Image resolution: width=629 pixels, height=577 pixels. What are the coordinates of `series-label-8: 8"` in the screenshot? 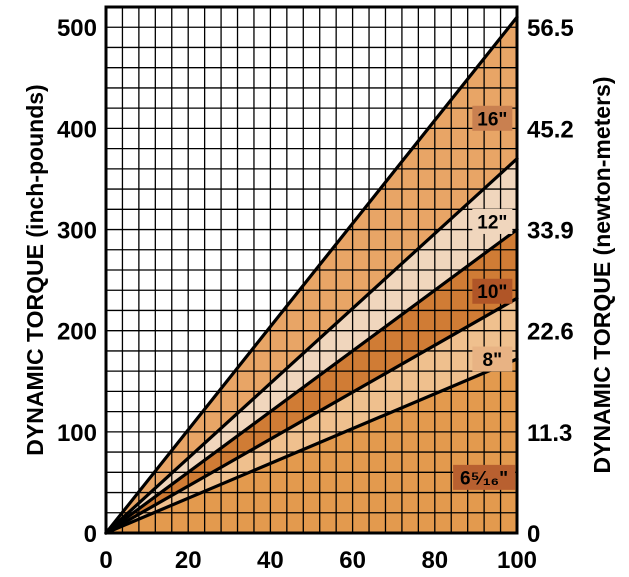 It's located at (493, 360).